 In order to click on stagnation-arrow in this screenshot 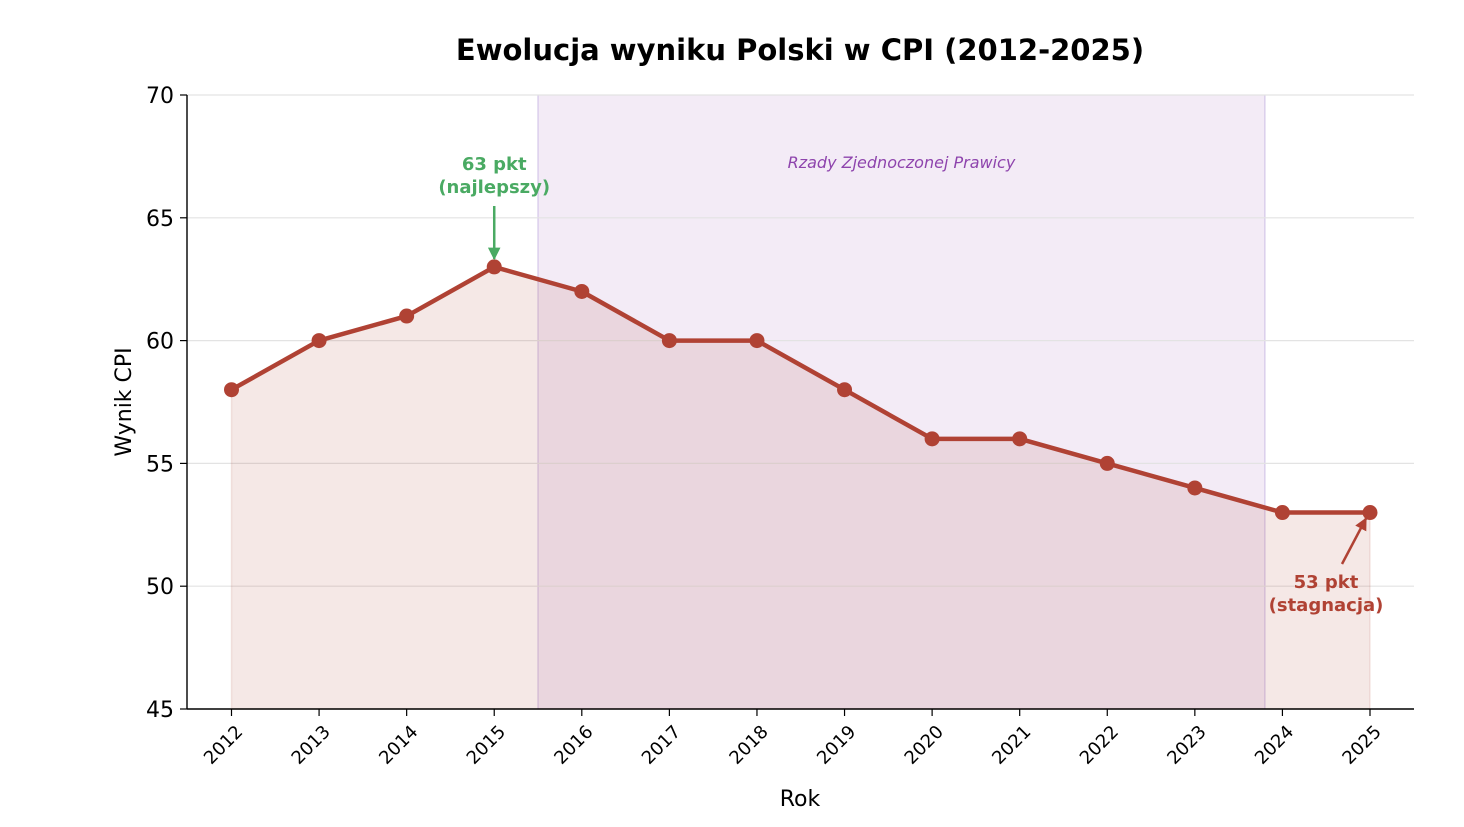, I will do `click(1354, 541)`.